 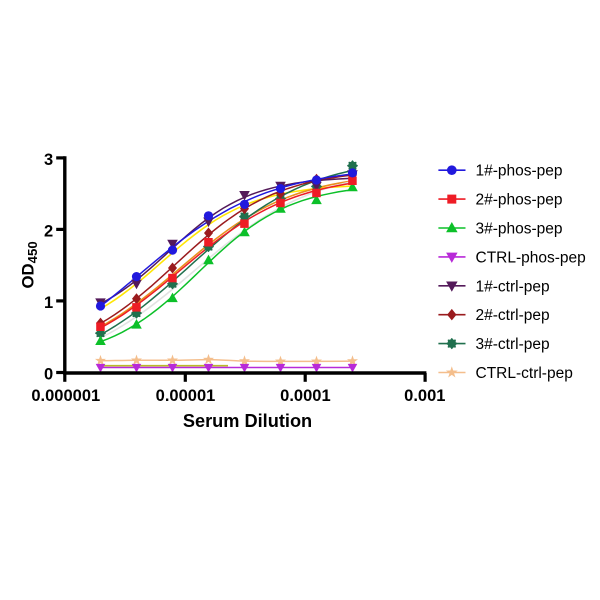 What do you see at coordinates (513, 315) in the screenshot?
I see `svg-text: 2#-ctrl-pep` at bounding box center [513, 315].